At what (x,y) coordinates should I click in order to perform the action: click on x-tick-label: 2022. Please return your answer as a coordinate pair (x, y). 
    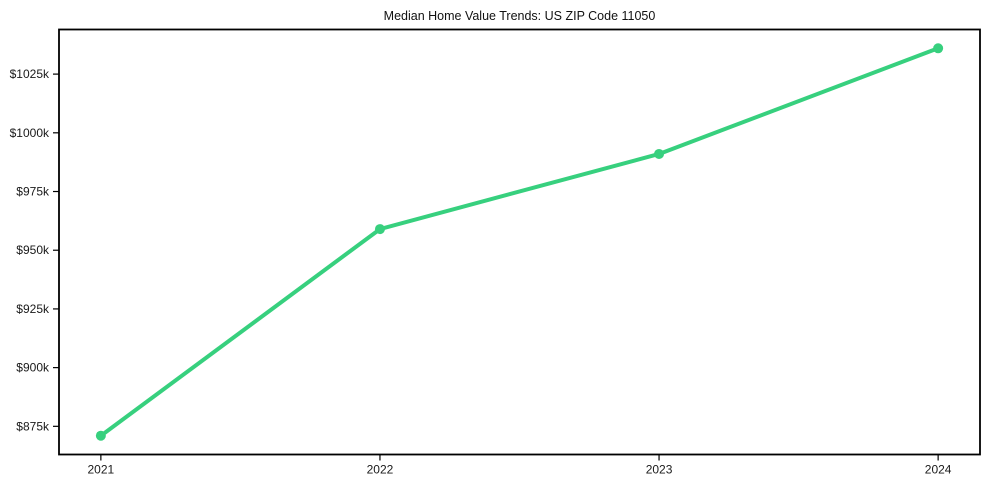
    Looking at the image, I should click on (380, 470).